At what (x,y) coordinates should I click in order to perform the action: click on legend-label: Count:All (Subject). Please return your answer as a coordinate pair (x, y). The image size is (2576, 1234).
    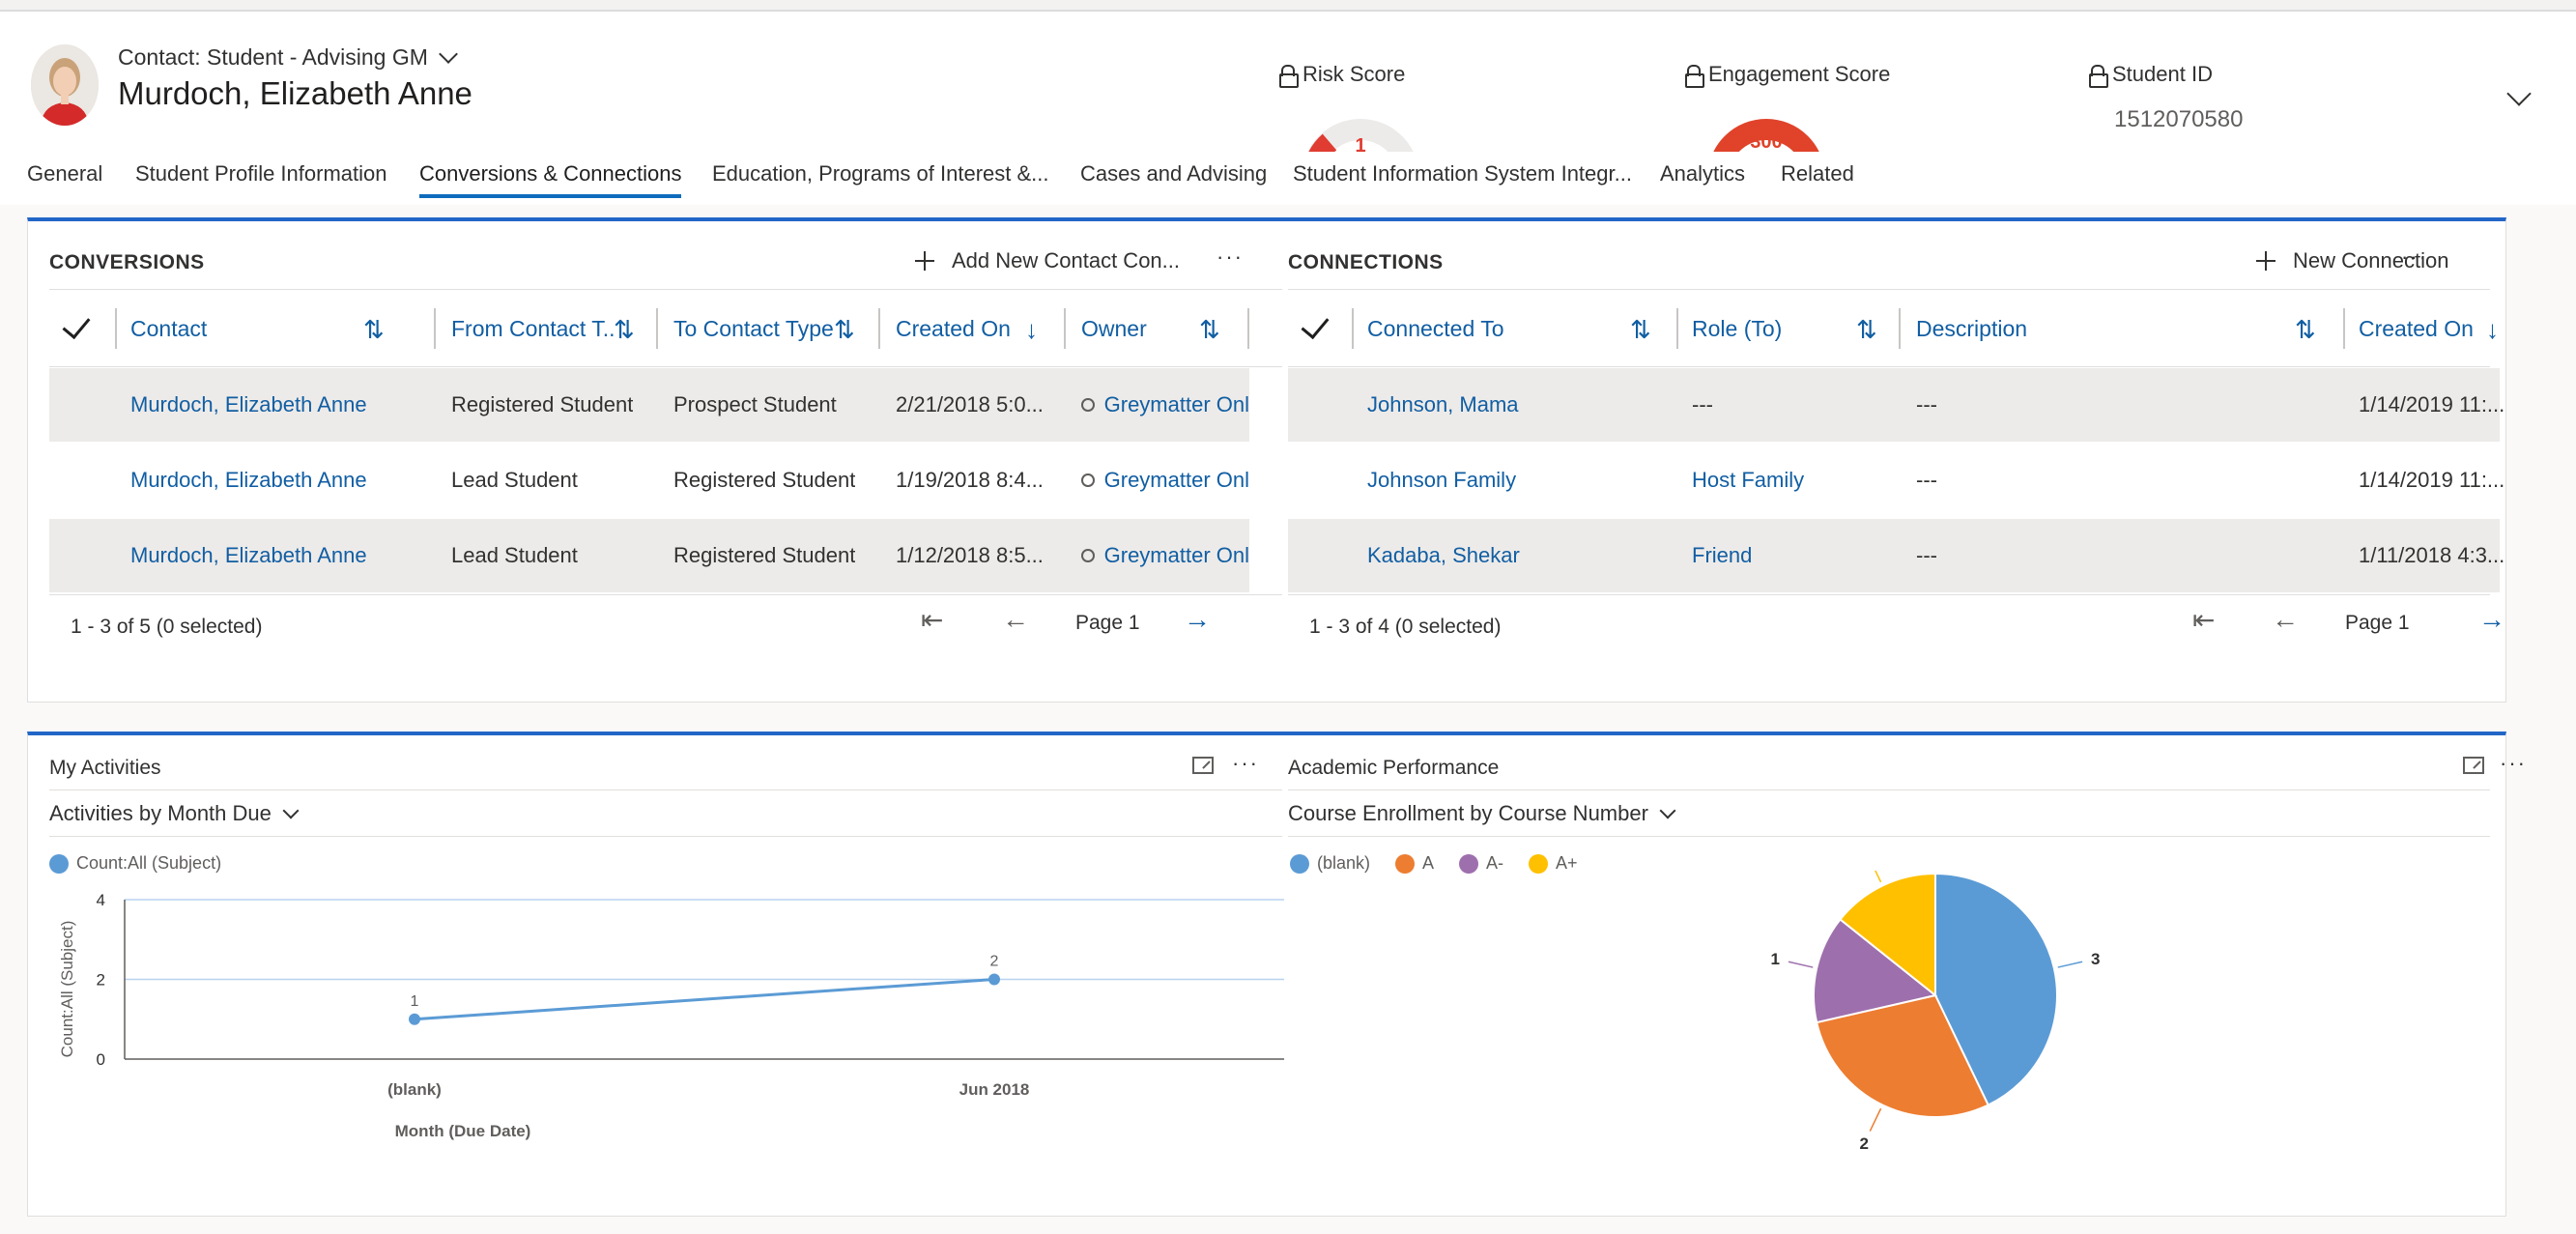
    Looking at the image, I should click on (149, 863).